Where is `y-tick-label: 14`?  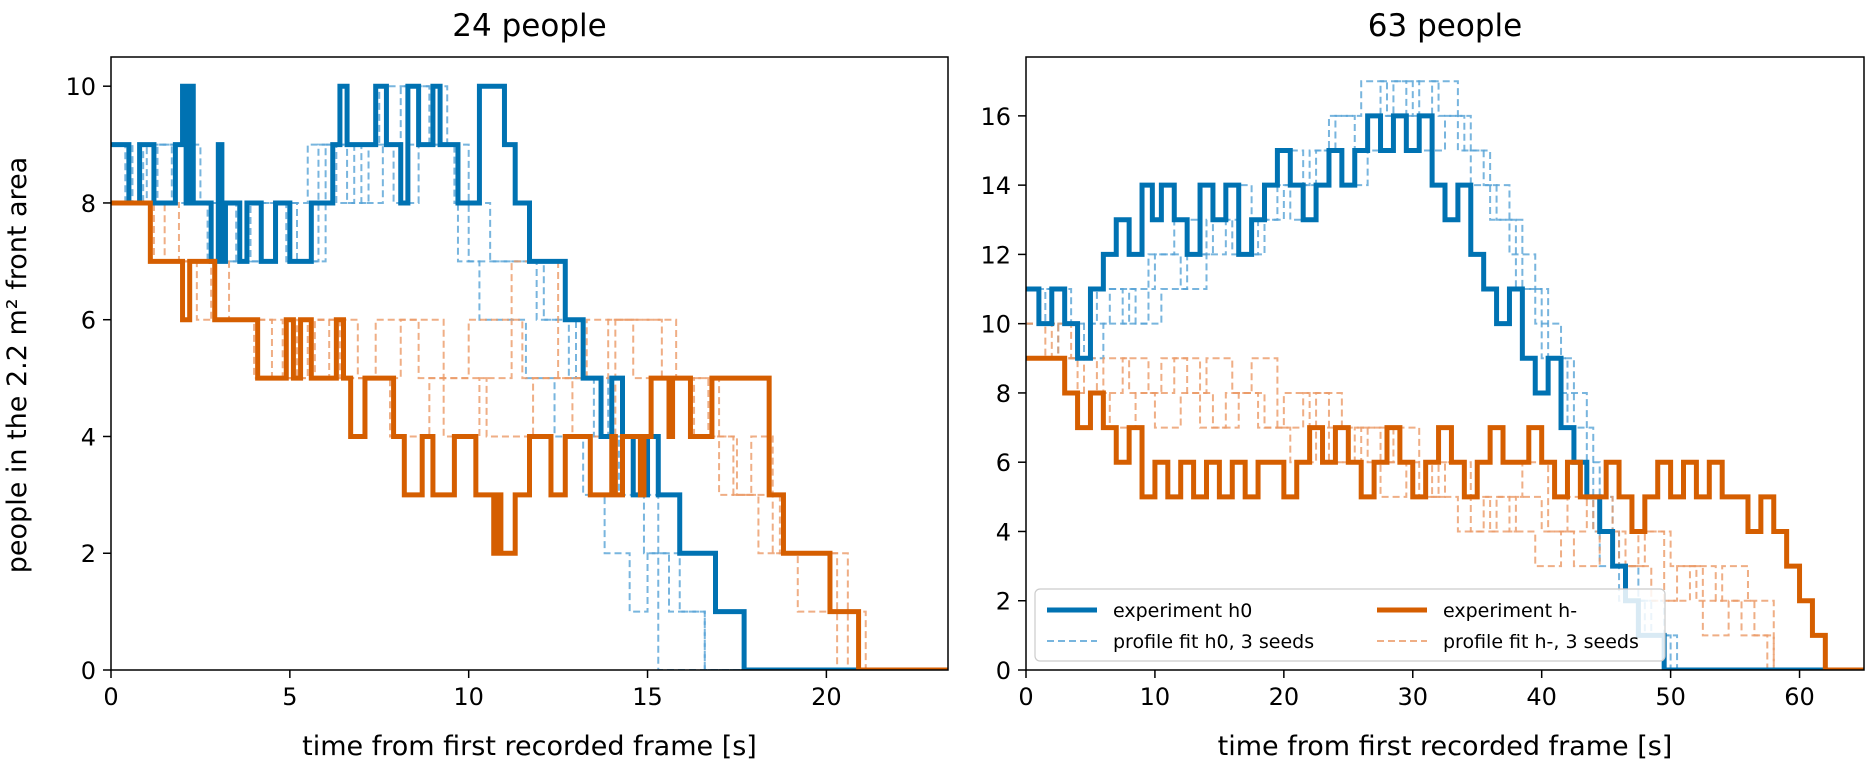
y-tick-label: 14 is located at coordinates (995, 186).